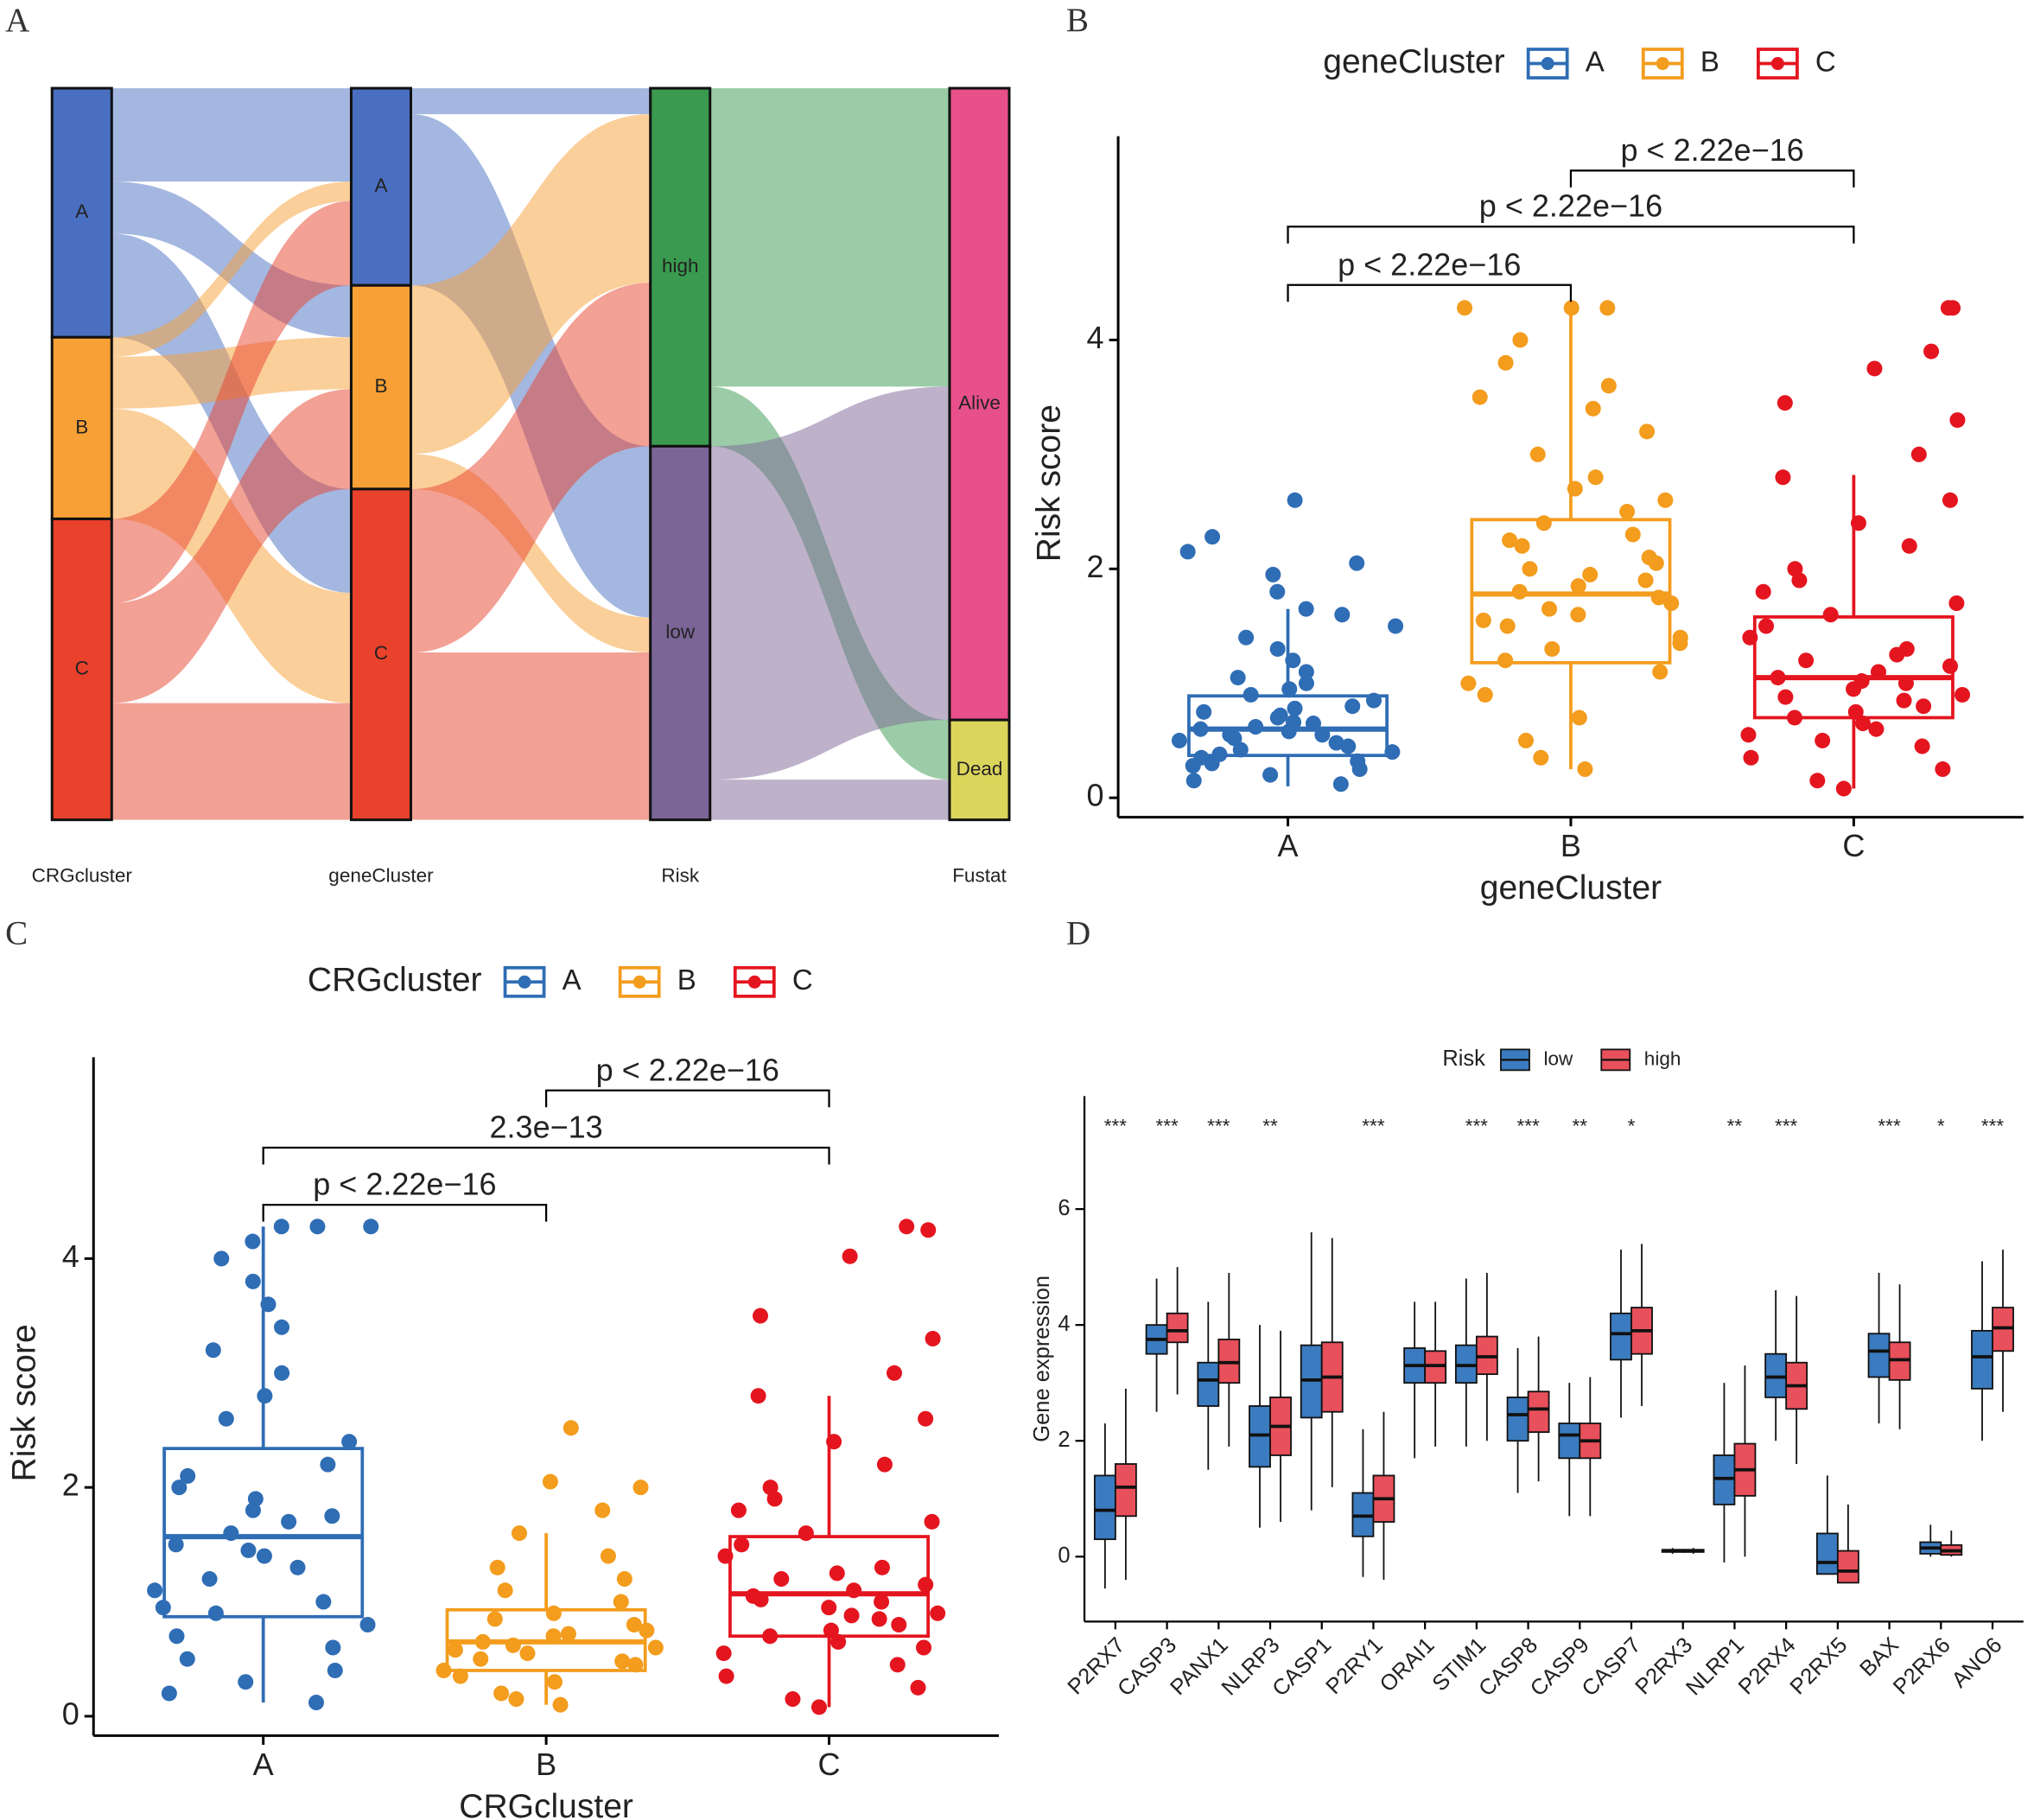  I want to click on x-tick-label: C, so click(1854, 845).